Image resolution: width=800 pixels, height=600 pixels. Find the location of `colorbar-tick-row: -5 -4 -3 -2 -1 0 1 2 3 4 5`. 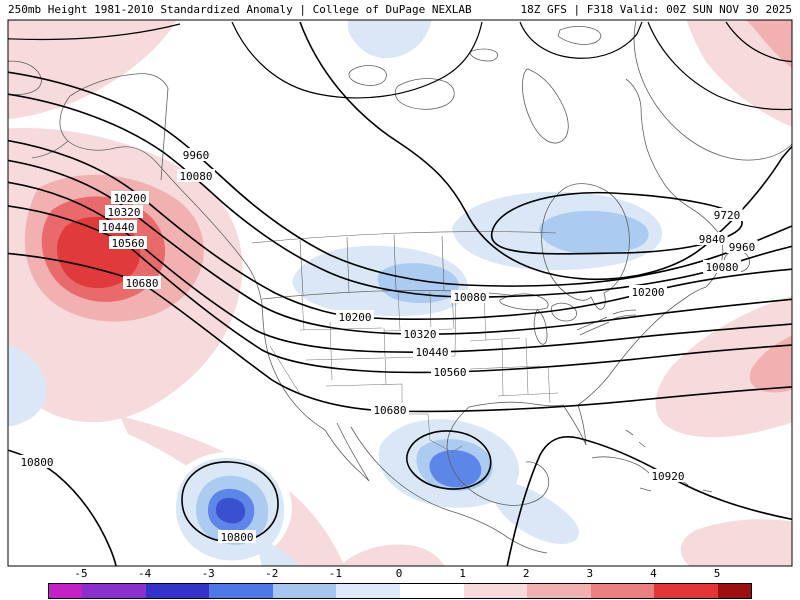

colorbar-tick-row: -5 -4 -3 -2 -1 0 1 2 3 4 5 is located at coordinates (400, 574).